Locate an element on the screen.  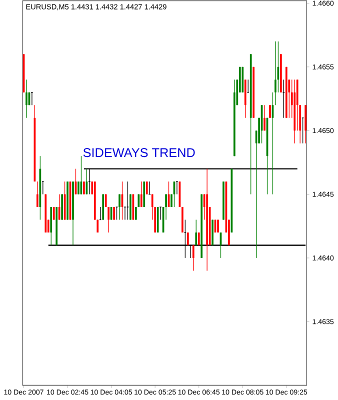
annotation: SIDEWAYS TREND is located at coordinates (139, 153).